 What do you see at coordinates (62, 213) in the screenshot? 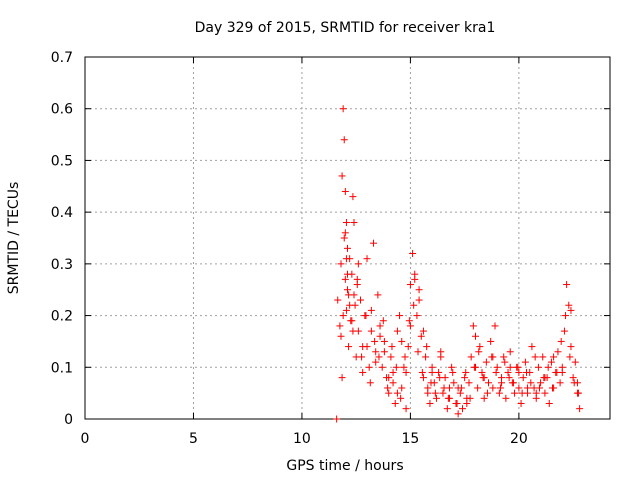
I see `y-tick-label: 0.4` at bounding box center [62, 213].